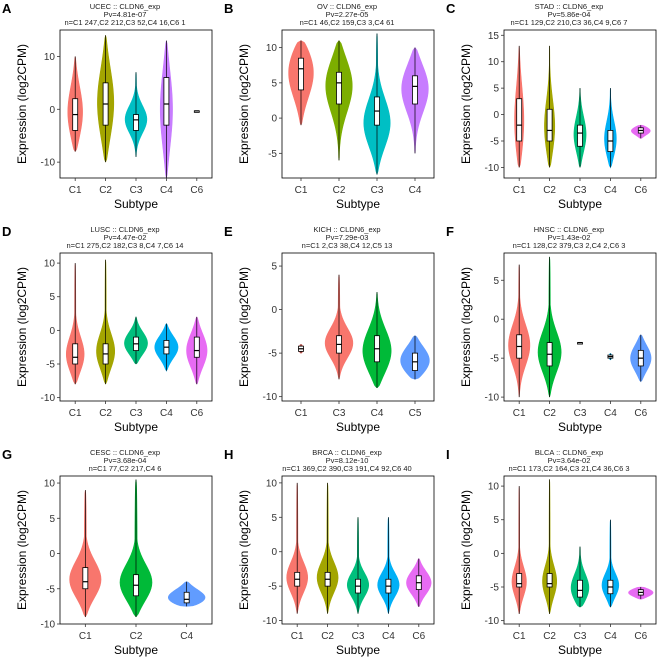  Describe the element at coordinates (569, 22) in the screenshot. I see `sample-counts-label: n=C1 129,C2 210,C3 36,C4 9,C6 7` at that location.